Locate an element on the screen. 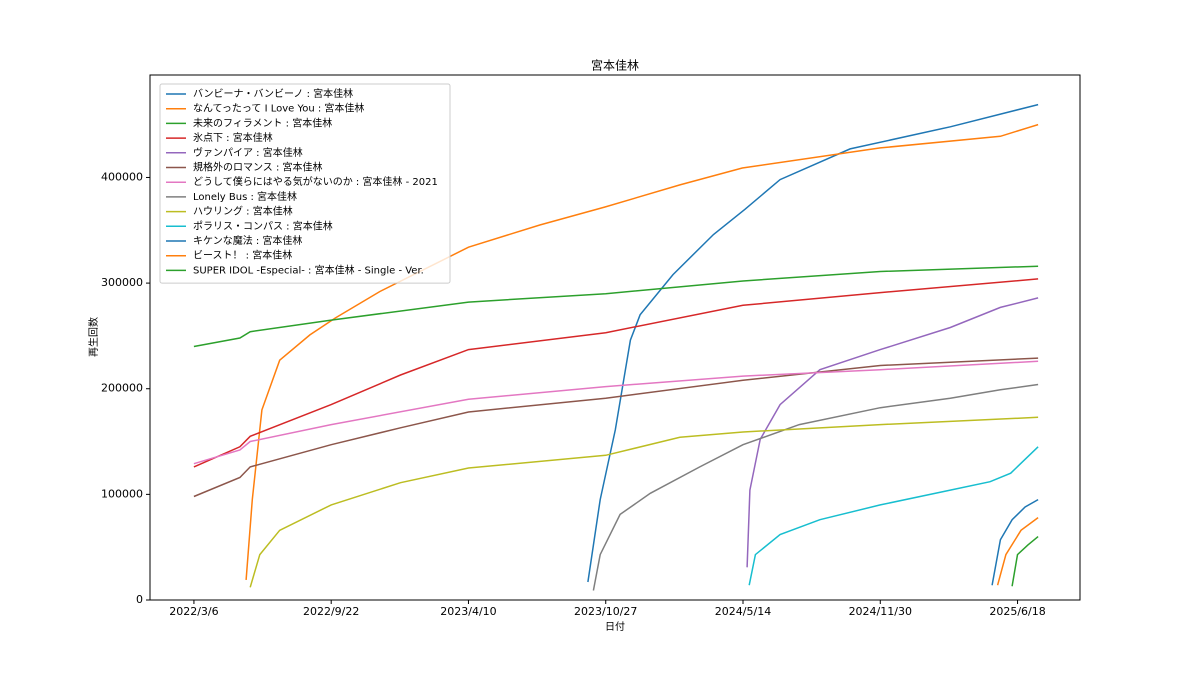  y-tick-label: 200000 is located at coordinates (122, 388).